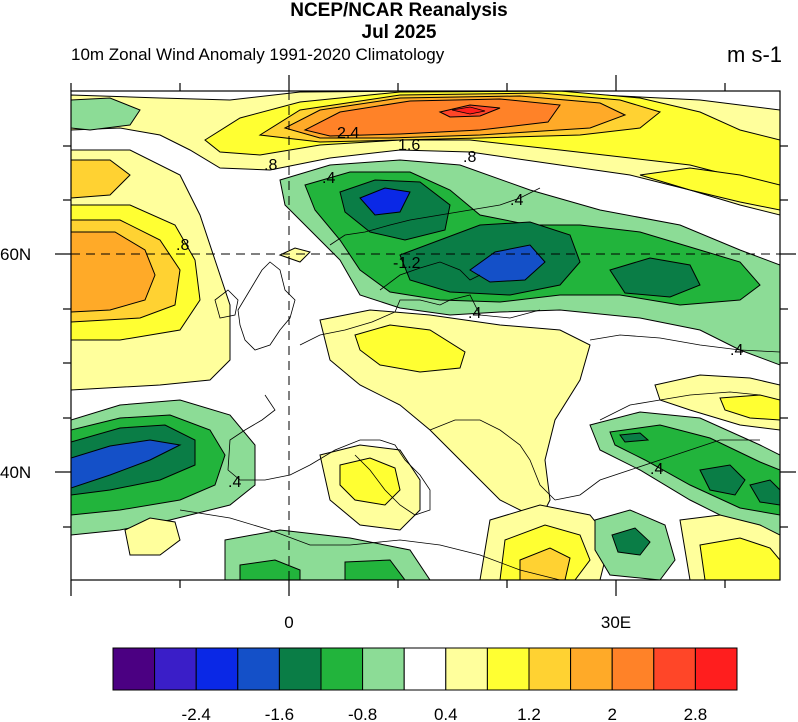 The image size is (798, 722). I want to click on colorbar-tick-label: -2.4, so click(196, 713).